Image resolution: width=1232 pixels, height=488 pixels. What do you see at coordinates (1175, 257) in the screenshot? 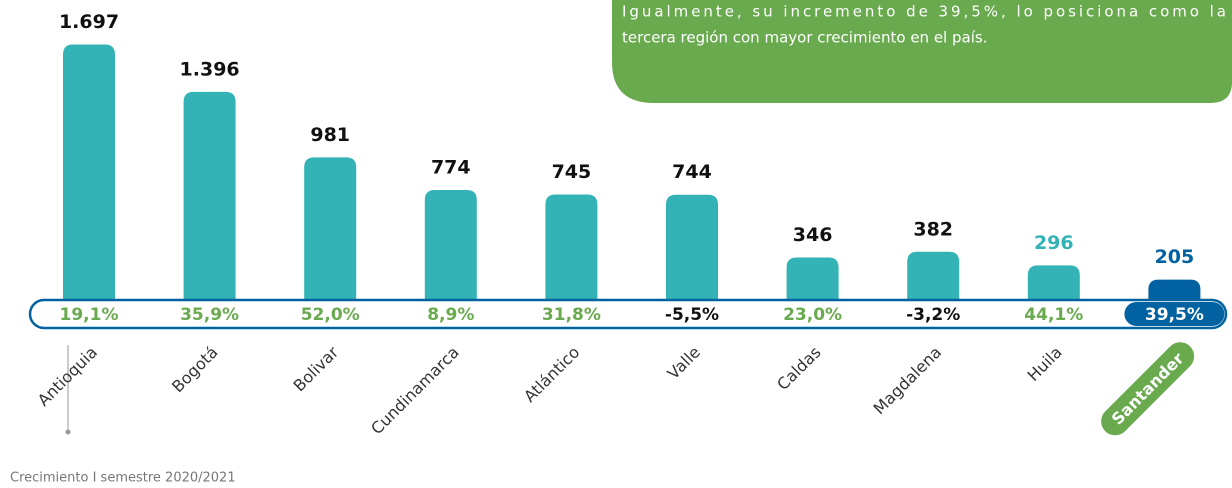
I see `value-label: 205` at bounding box center [1175, 257].